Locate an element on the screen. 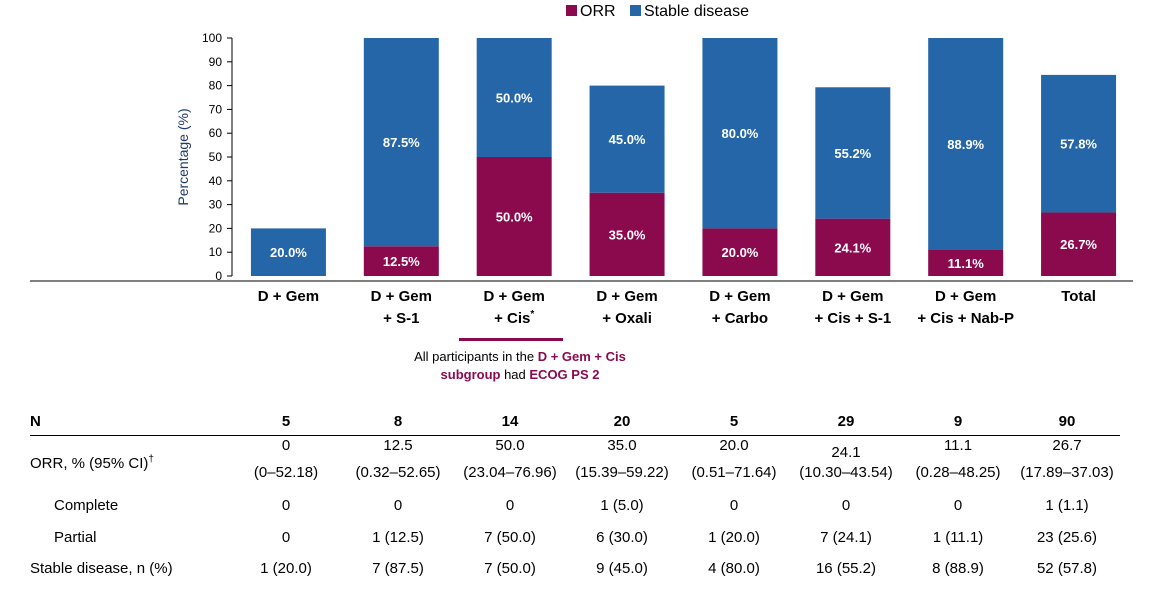  table-cell: 24.1 (10.30–43.54) is located at coordinates (846, 463).